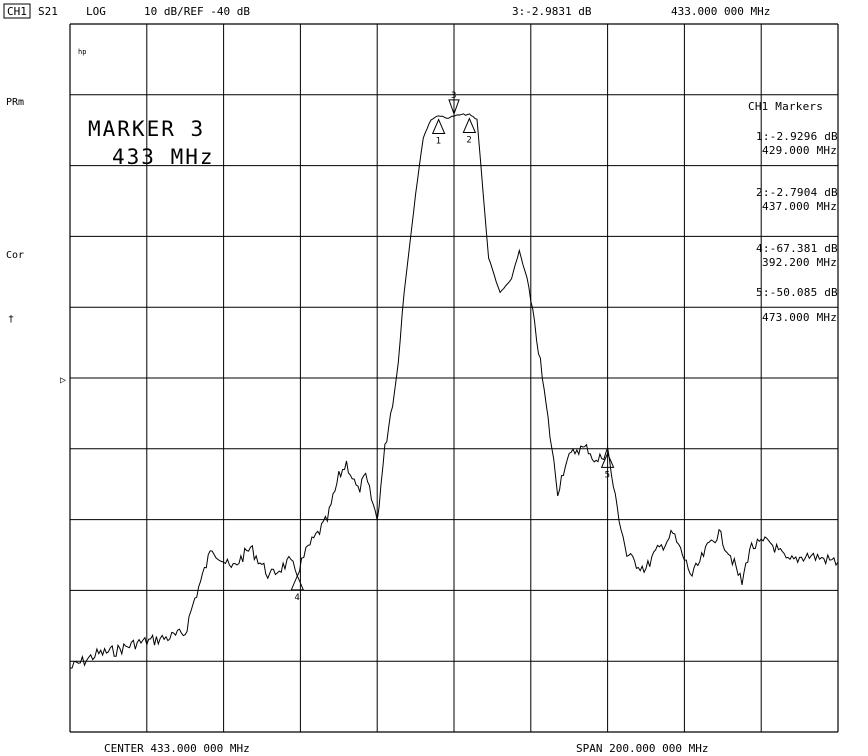 The image size is (868, 756). Describe the element at coordinates (11, 319) in the screenshot. I see `dagger-label: †` at that location.